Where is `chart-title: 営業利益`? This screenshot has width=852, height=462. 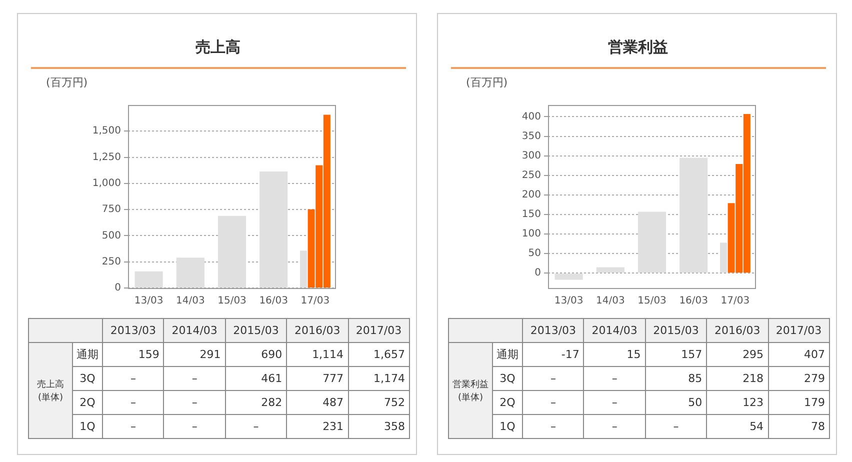 chart-title: 営業利益 is located at coordinates (638, 47).